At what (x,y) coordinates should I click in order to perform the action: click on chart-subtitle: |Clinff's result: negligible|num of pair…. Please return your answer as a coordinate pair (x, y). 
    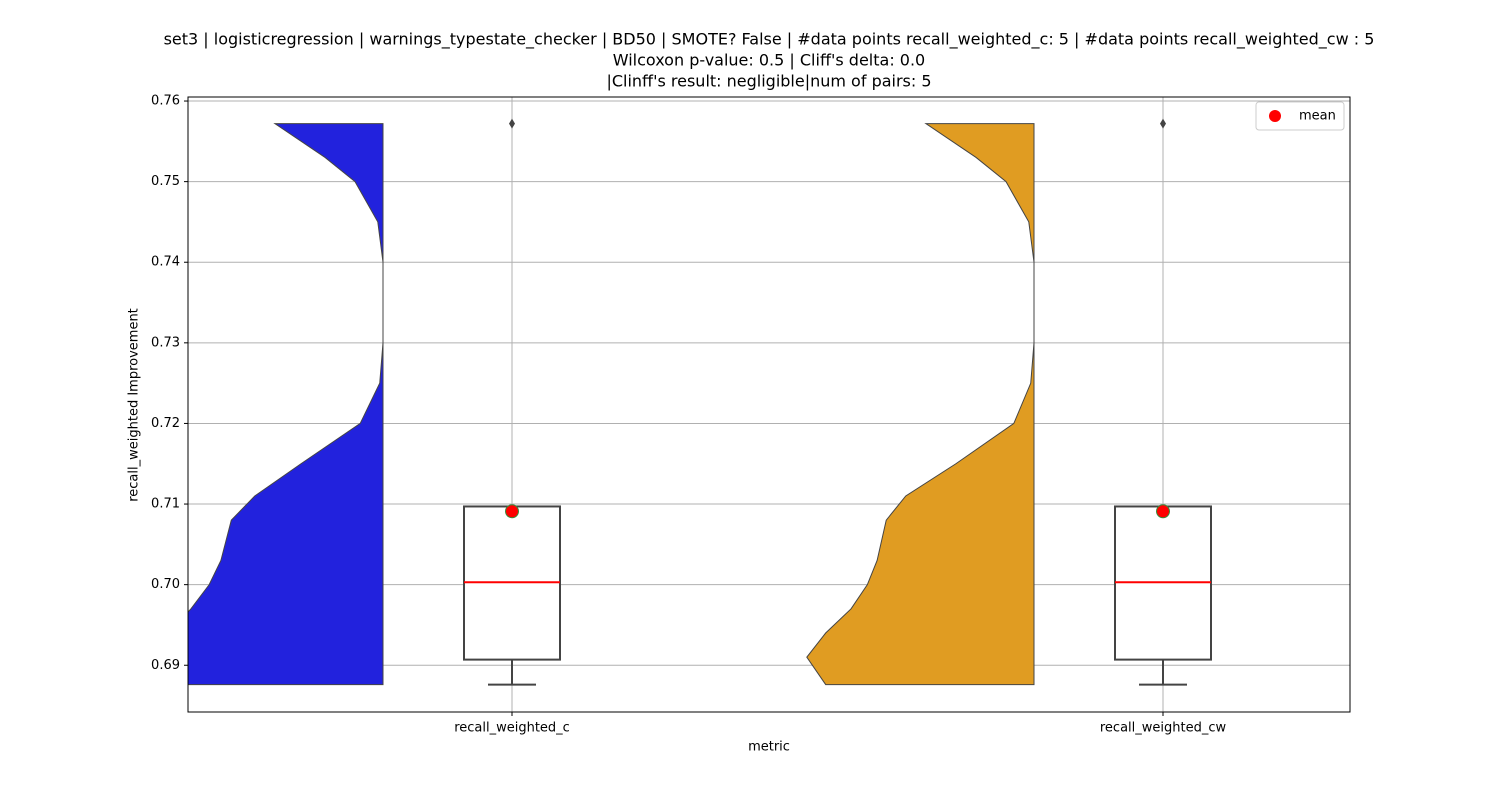
    Looking at the image, I should click on (768, 81).